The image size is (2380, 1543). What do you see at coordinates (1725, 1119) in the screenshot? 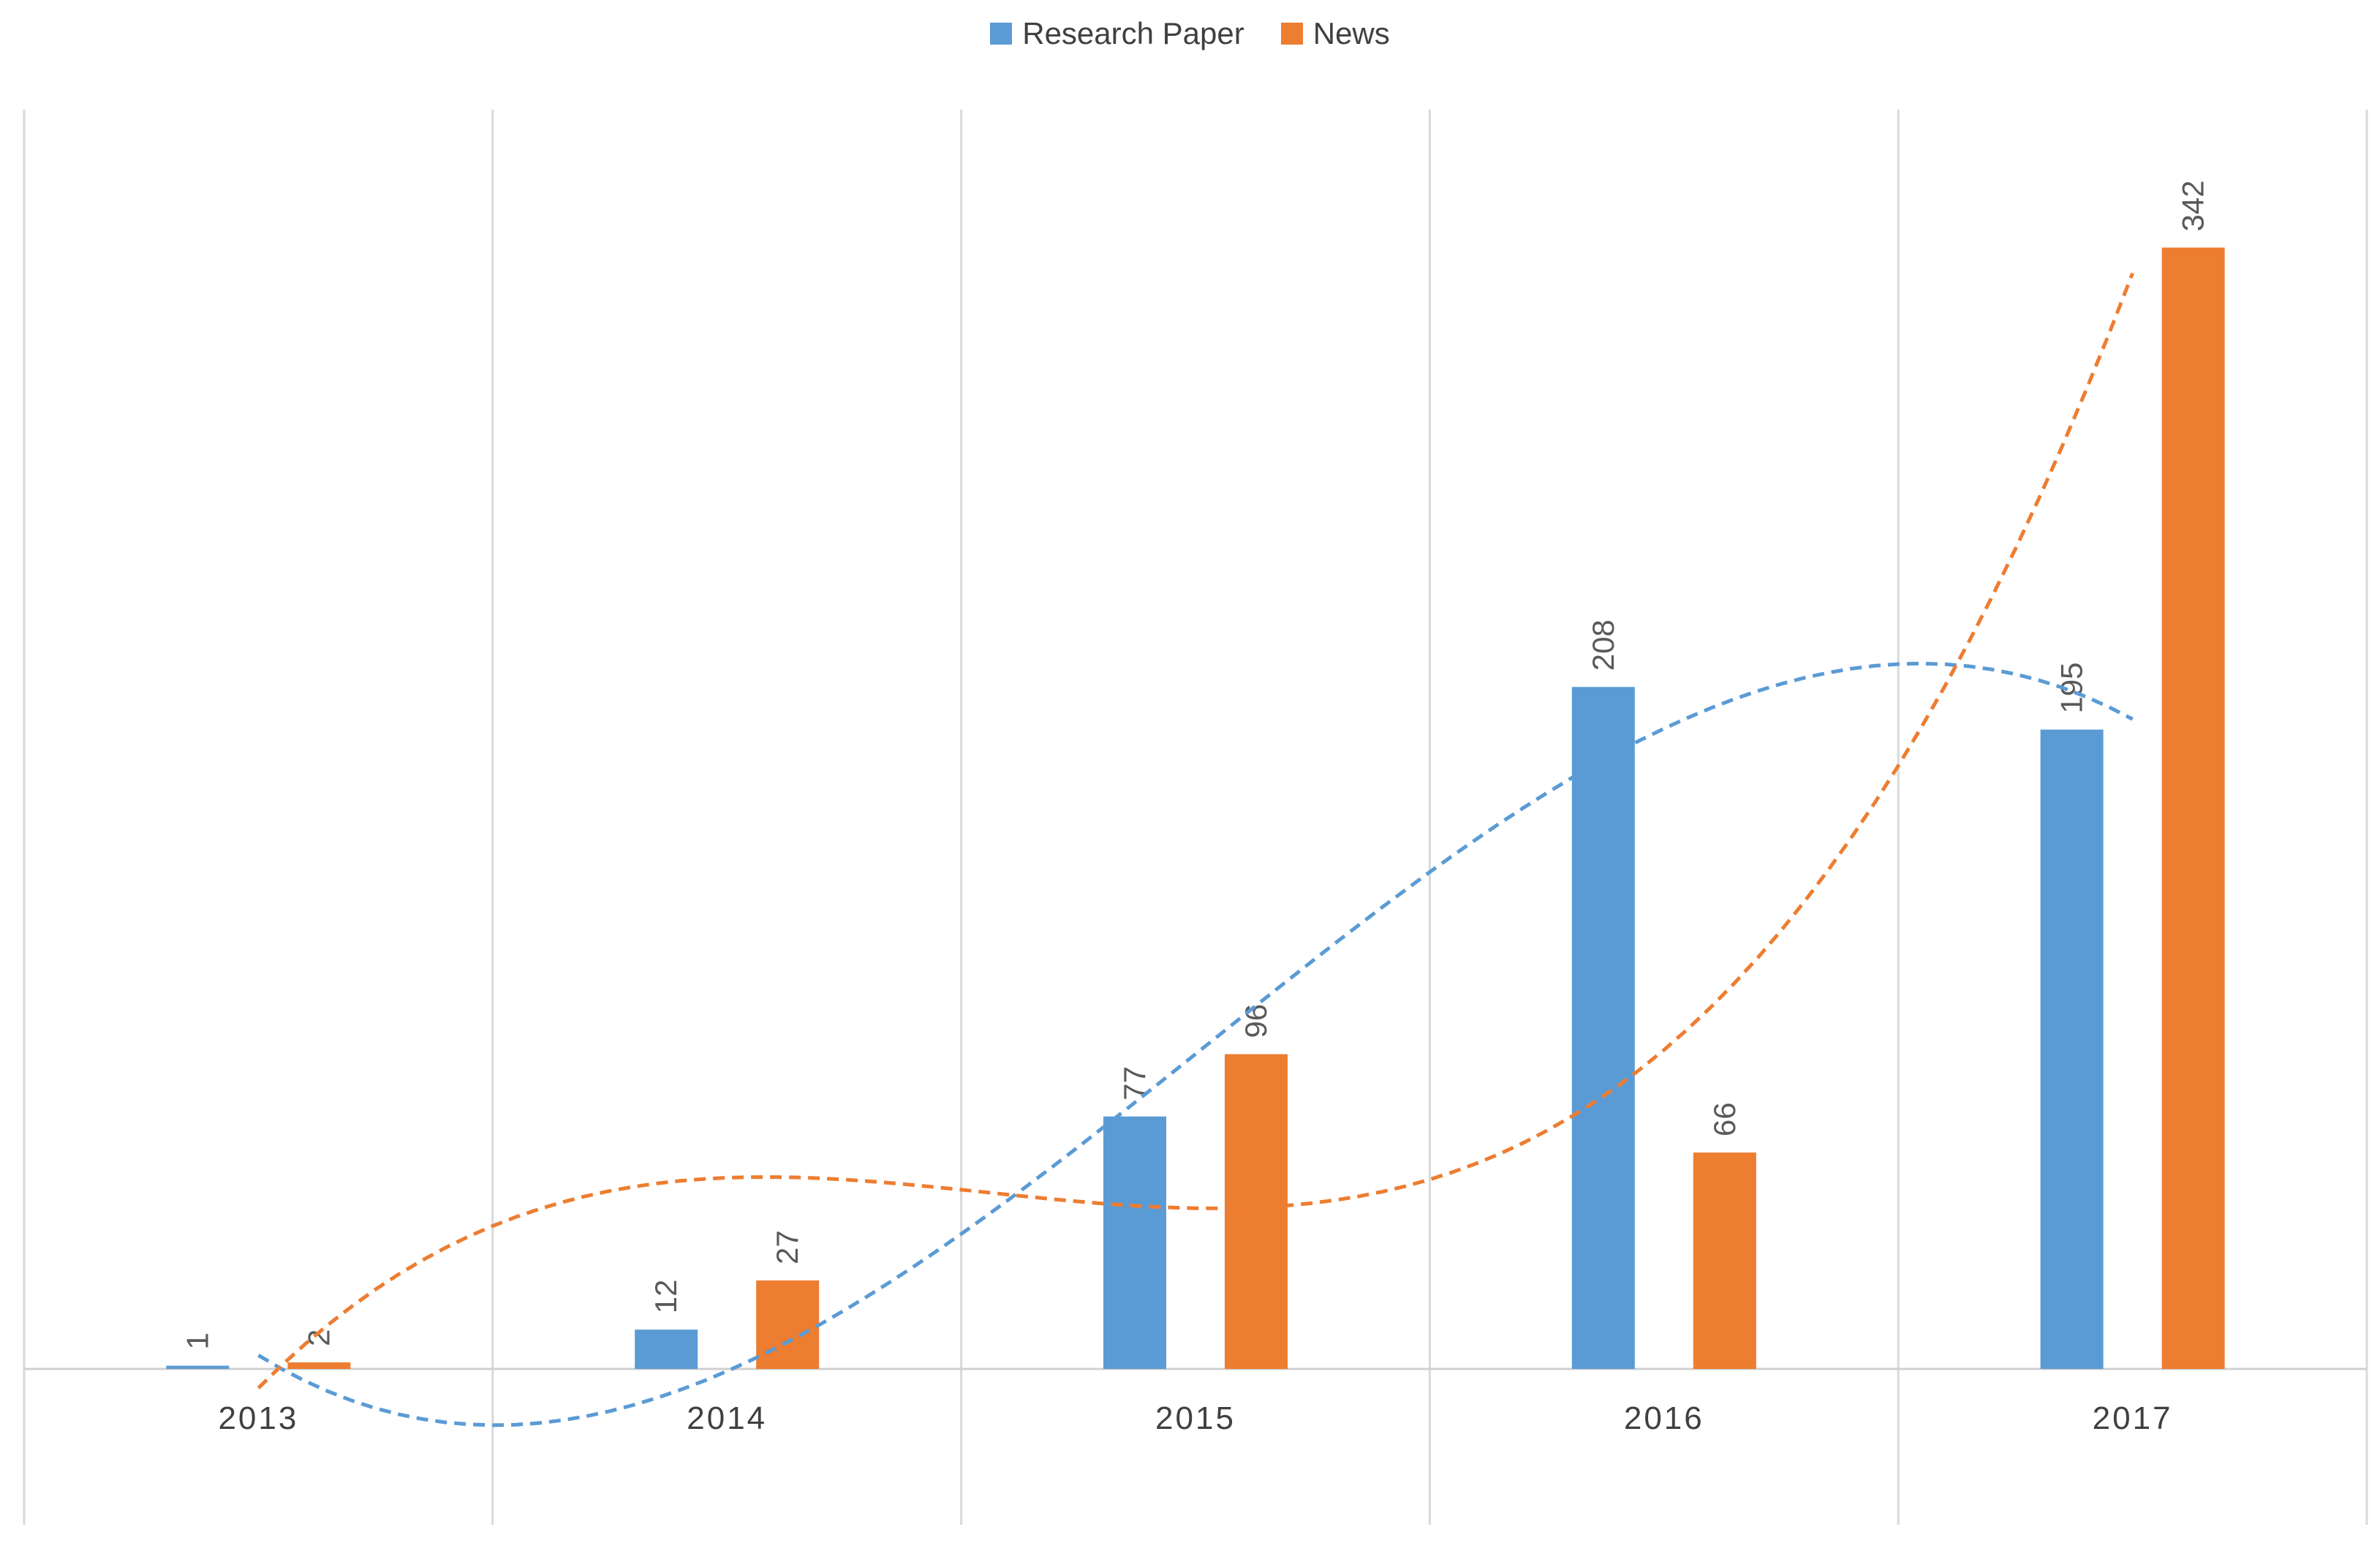
I see `data-label-news: 66` at bounding box center [1725, 1119].